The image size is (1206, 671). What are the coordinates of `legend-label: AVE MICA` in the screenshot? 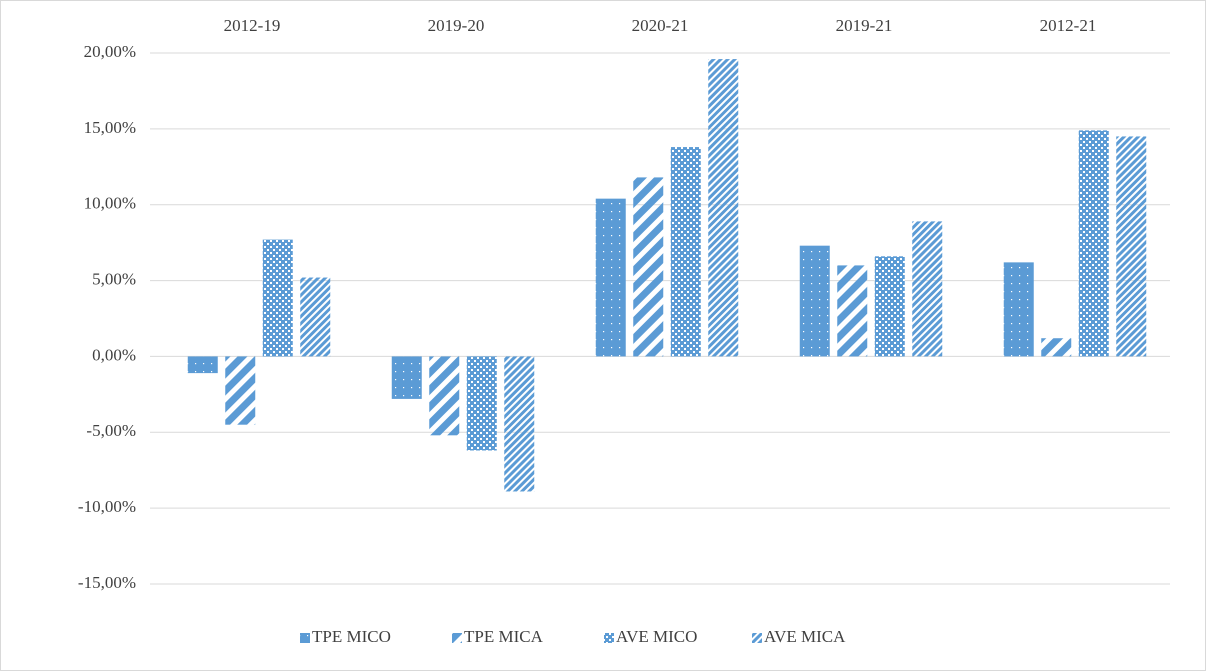 It's located at (805, 636).